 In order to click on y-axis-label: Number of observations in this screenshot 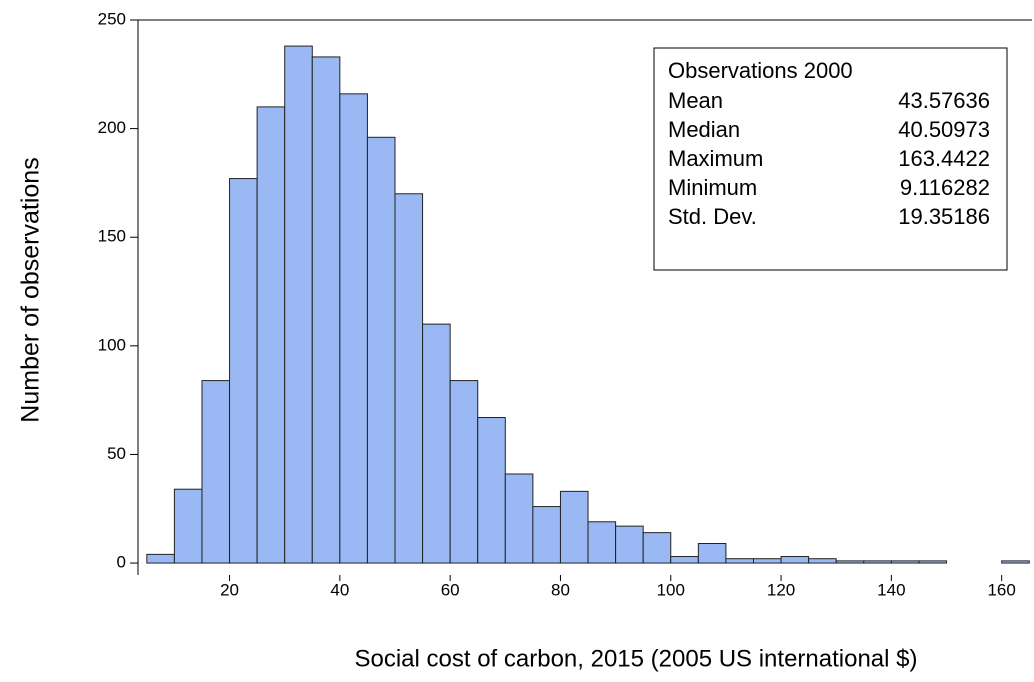, I will do `click(31, 289)`.